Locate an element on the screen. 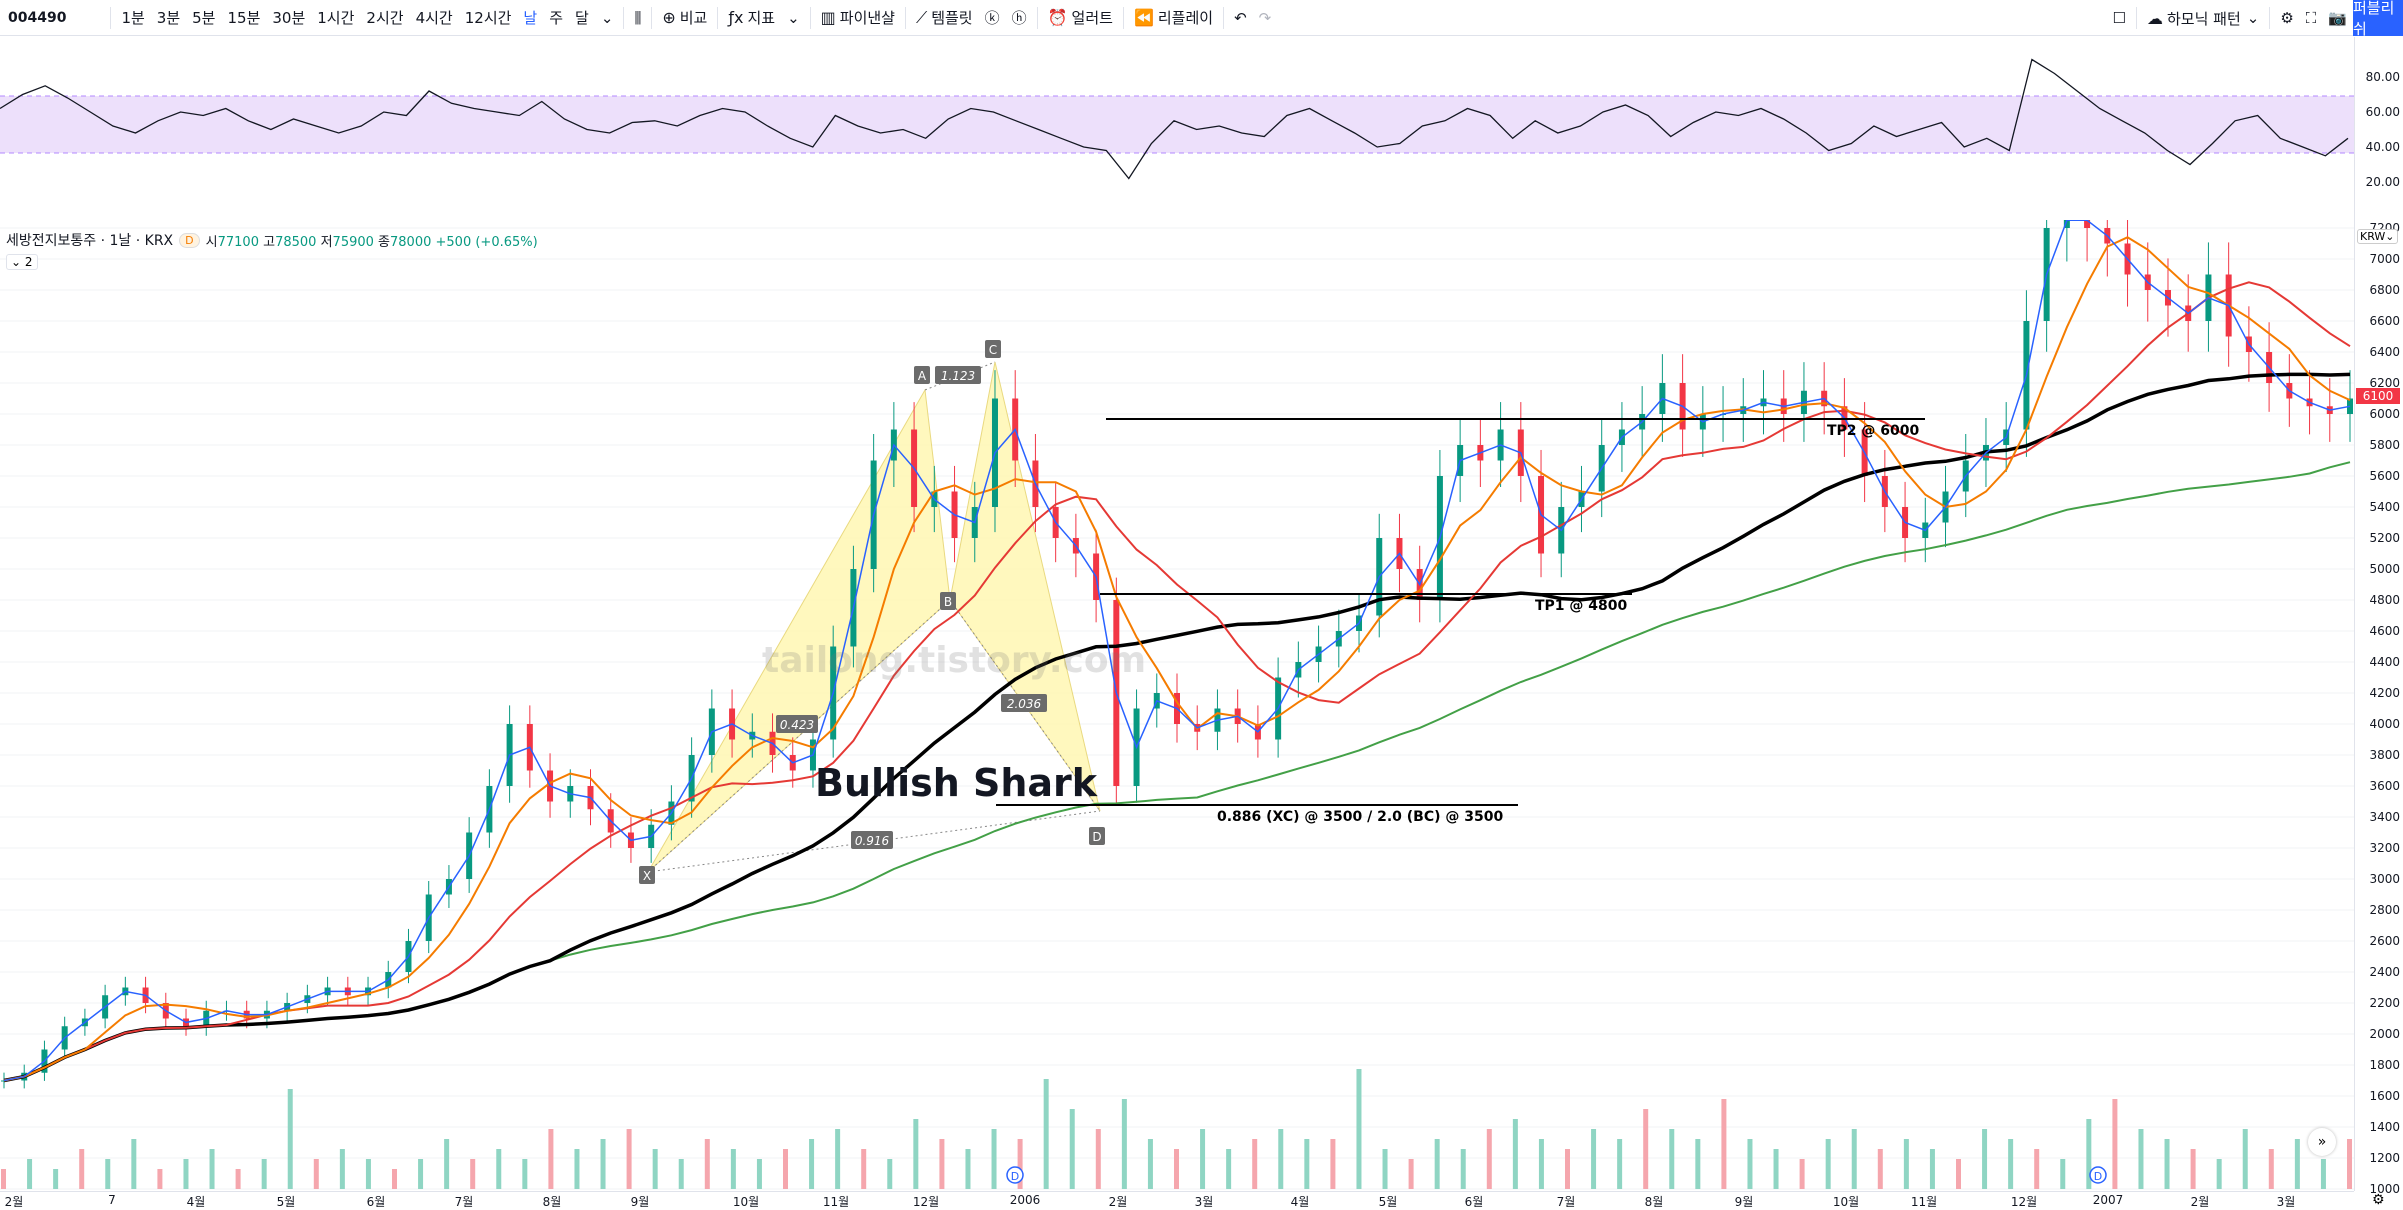 The height and width of the screenshot is (1210, 2403). harmonic-pattern-button: ☁ 하모닉 패턴 ⌄ is located at coordinates (2203, 18).